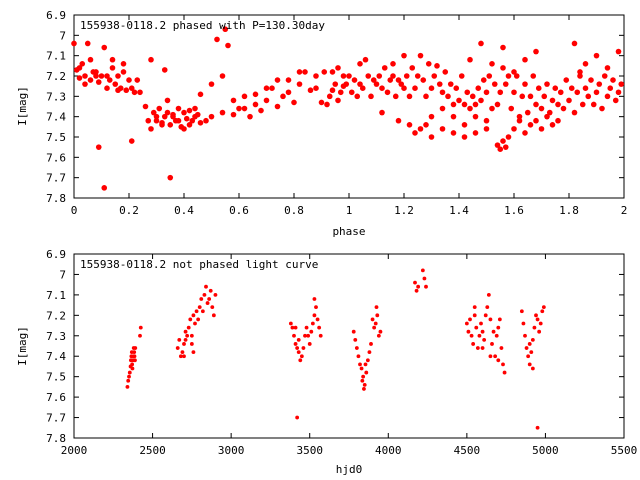  What do you see at coordinates (62, 35) in the screenshot?
I see `y-tick-label: 7` at bounding box center [62, 35].